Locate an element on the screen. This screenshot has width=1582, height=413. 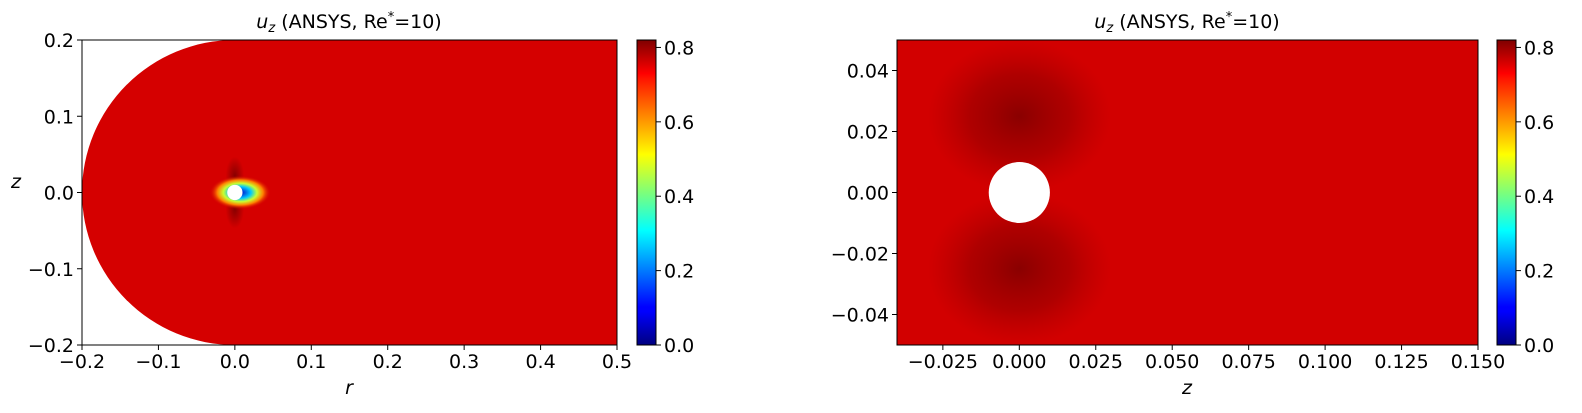
x-tick-label: 0.025 is located at coordinates (1096, 362).